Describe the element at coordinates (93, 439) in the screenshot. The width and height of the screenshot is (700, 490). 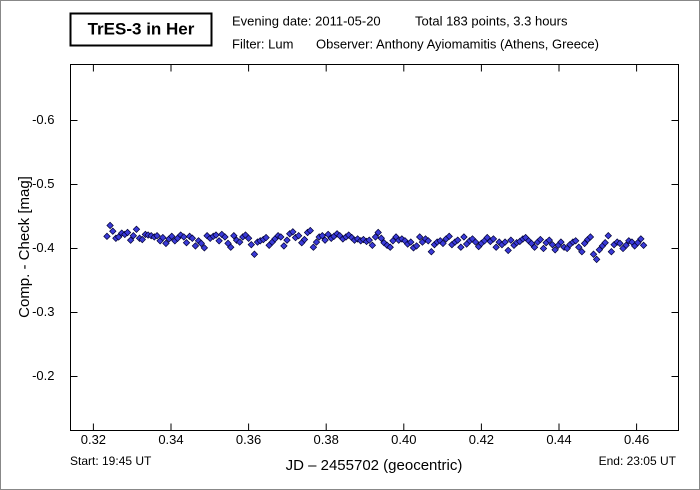
I see `x-tick-label: 0.32` at that location.